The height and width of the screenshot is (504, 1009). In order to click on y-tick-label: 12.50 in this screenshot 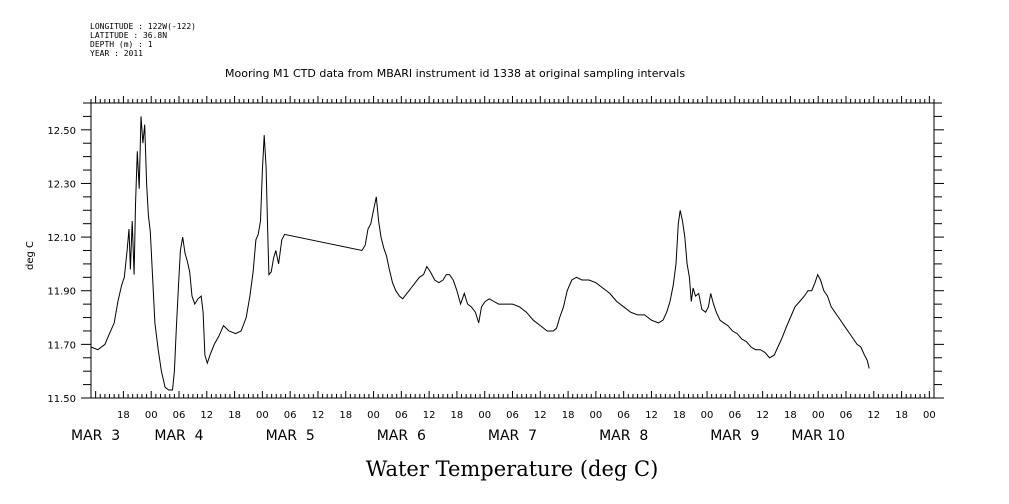, I will do `click(61, 131)`.